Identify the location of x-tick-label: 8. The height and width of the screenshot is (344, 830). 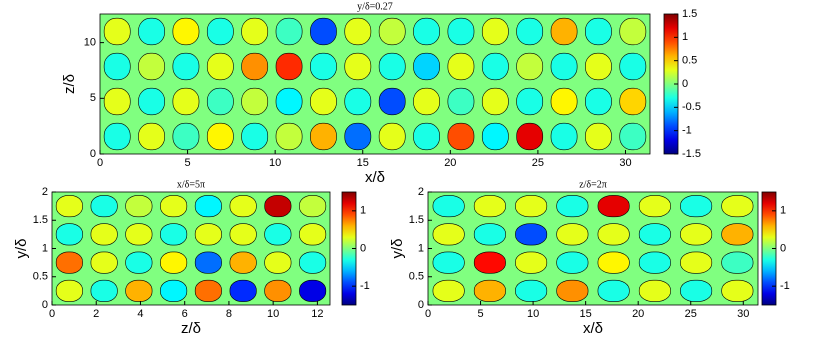
(229, 314).